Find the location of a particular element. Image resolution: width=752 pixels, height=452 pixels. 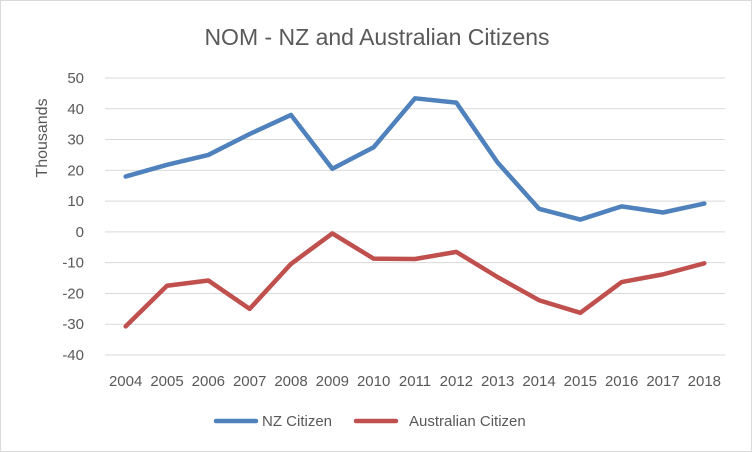

x-tick-label: 2010 is located at coordinates (373, 381).